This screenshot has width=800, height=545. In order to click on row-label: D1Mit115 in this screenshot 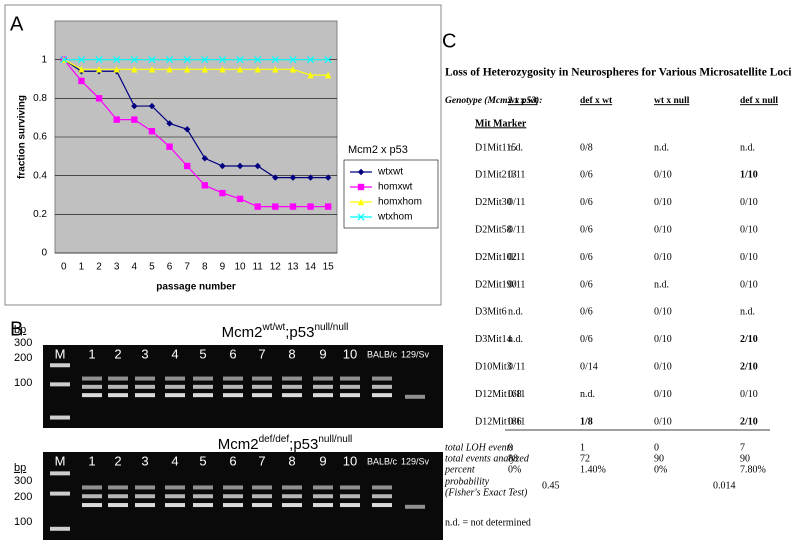, I will do `click(495, 147)`.